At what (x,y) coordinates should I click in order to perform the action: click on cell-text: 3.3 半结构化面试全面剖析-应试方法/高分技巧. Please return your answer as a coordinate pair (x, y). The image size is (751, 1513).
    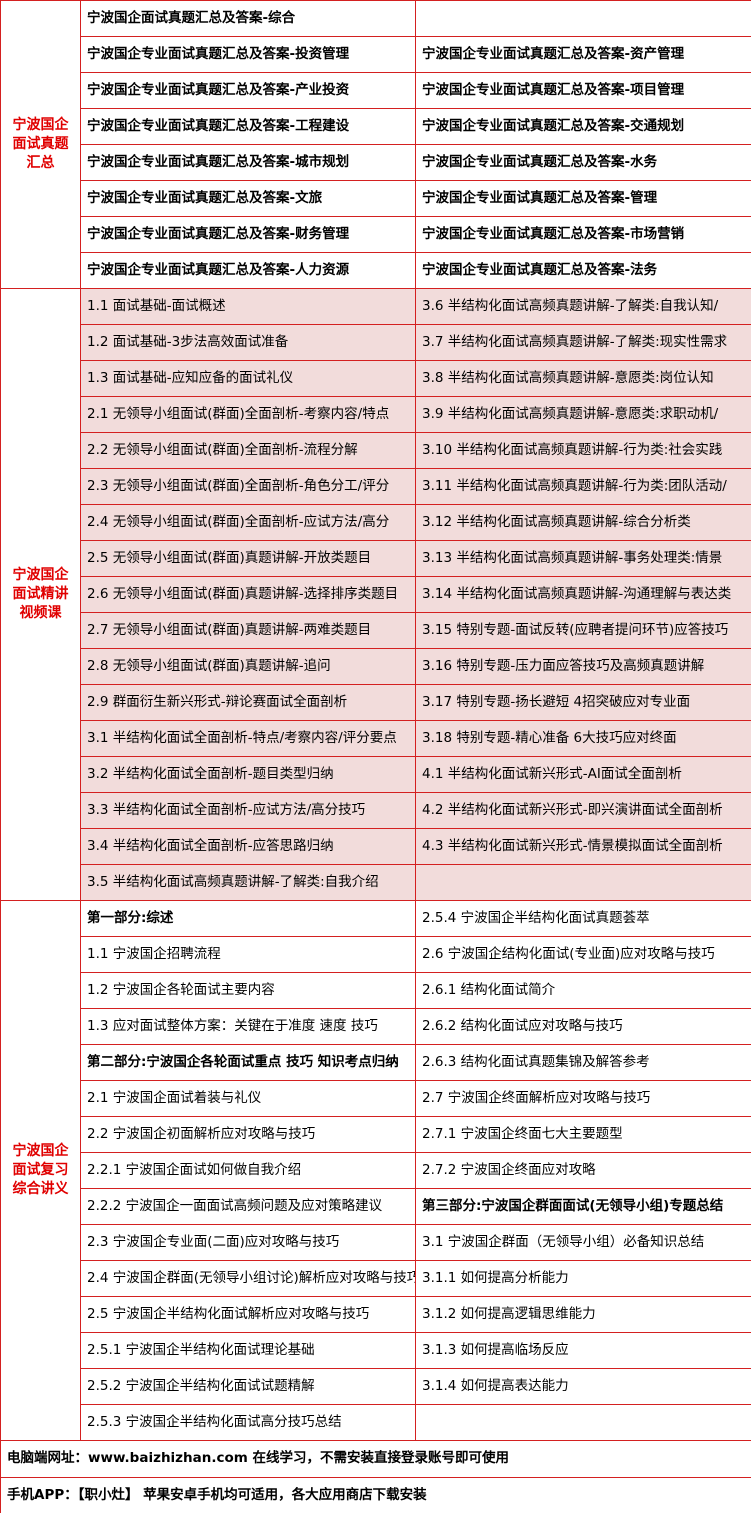
    Looking at the image, I should click on (226, 810).